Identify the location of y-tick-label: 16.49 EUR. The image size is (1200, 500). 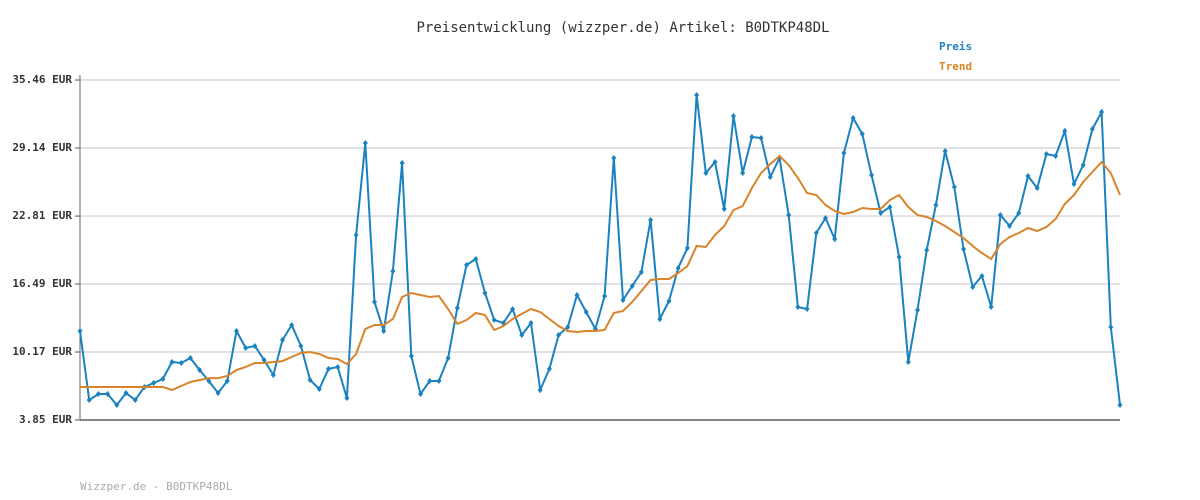
(42, 283).